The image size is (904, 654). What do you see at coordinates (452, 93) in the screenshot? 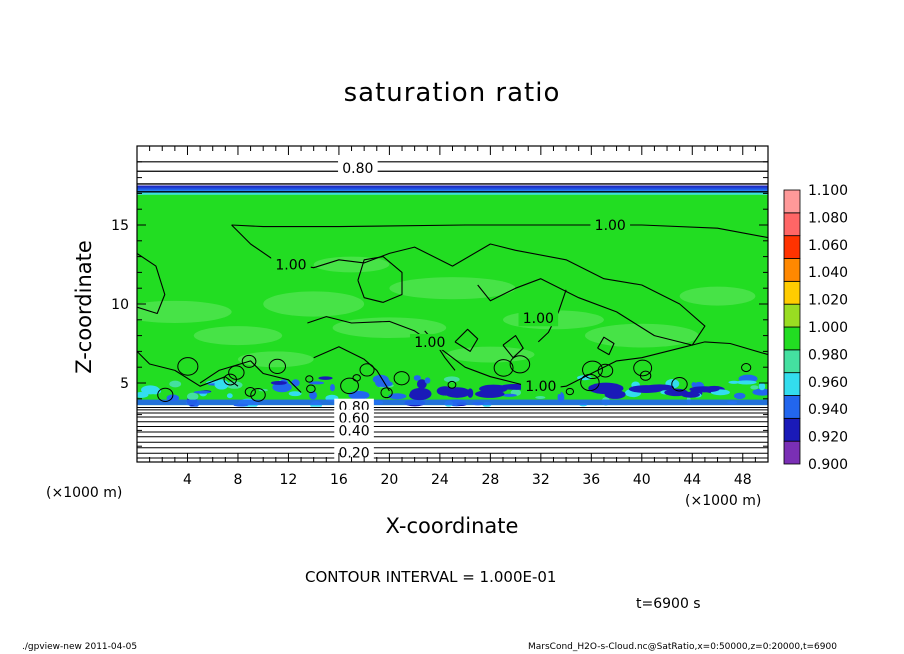
I see `chart-title: saturation ratio` at bounding box center [452, 93].